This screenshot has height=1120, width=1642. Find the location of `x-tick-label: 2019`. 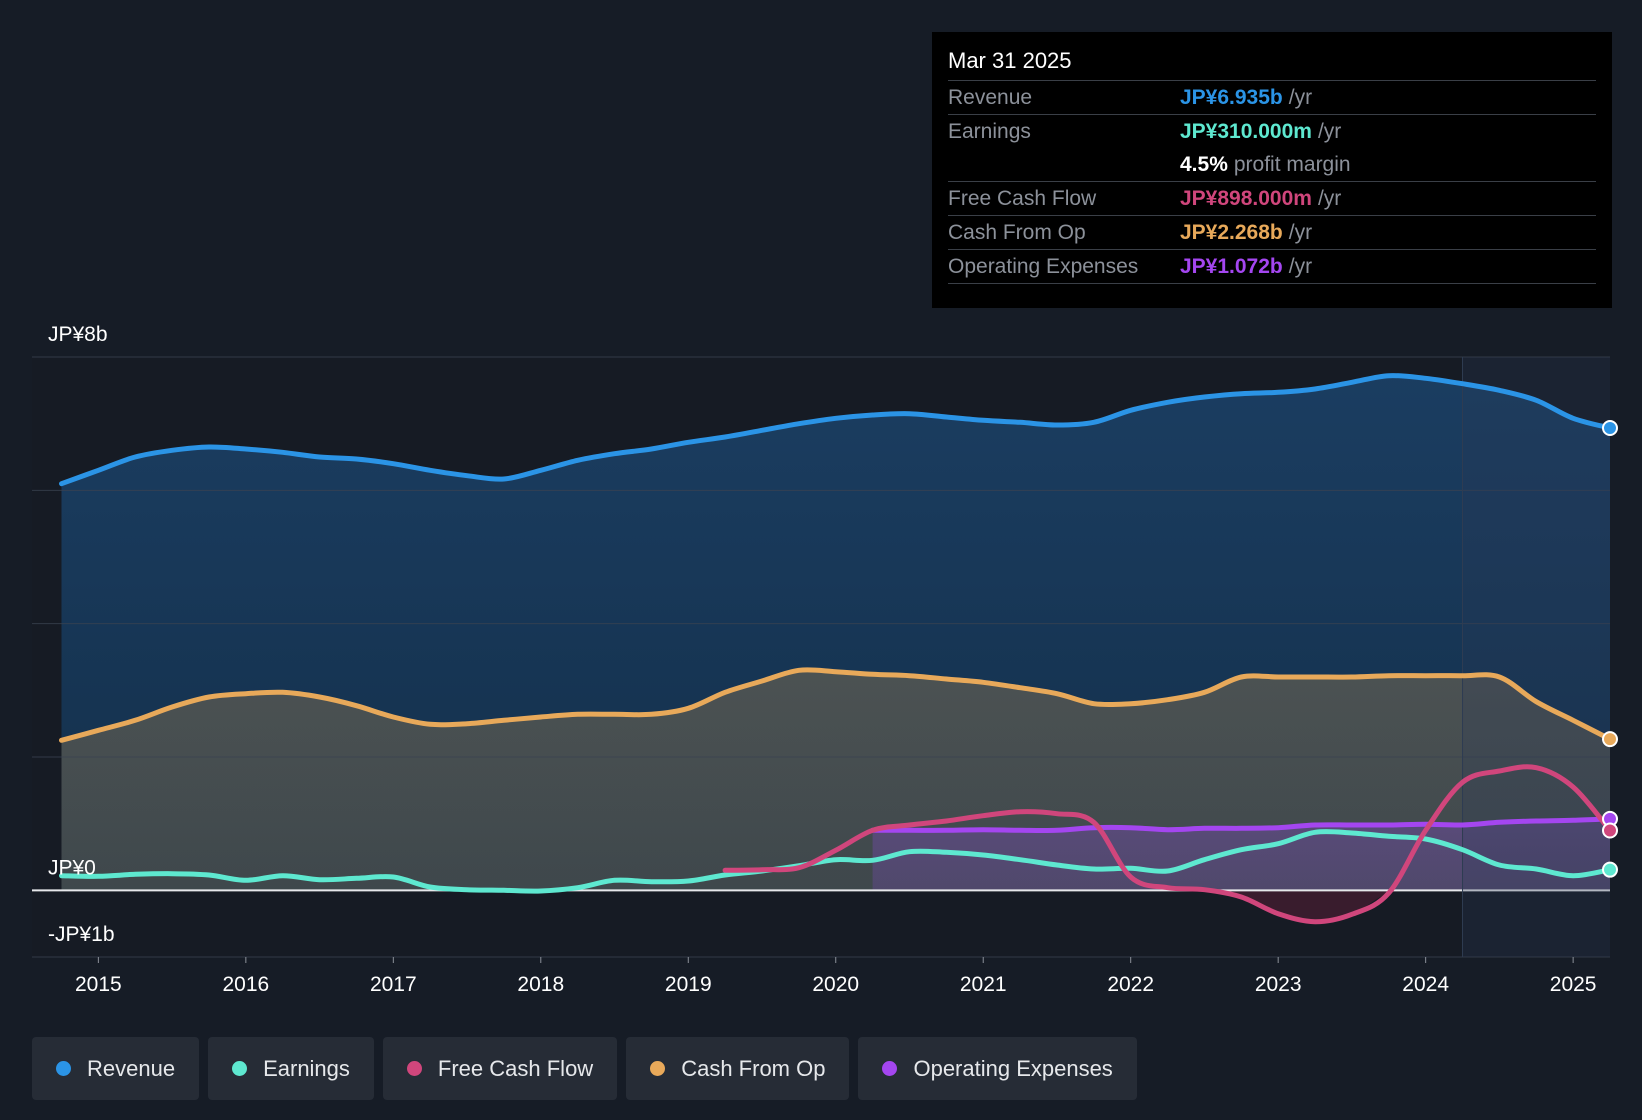

x-tick-label: 2019 is located at coordinates (688, 984).